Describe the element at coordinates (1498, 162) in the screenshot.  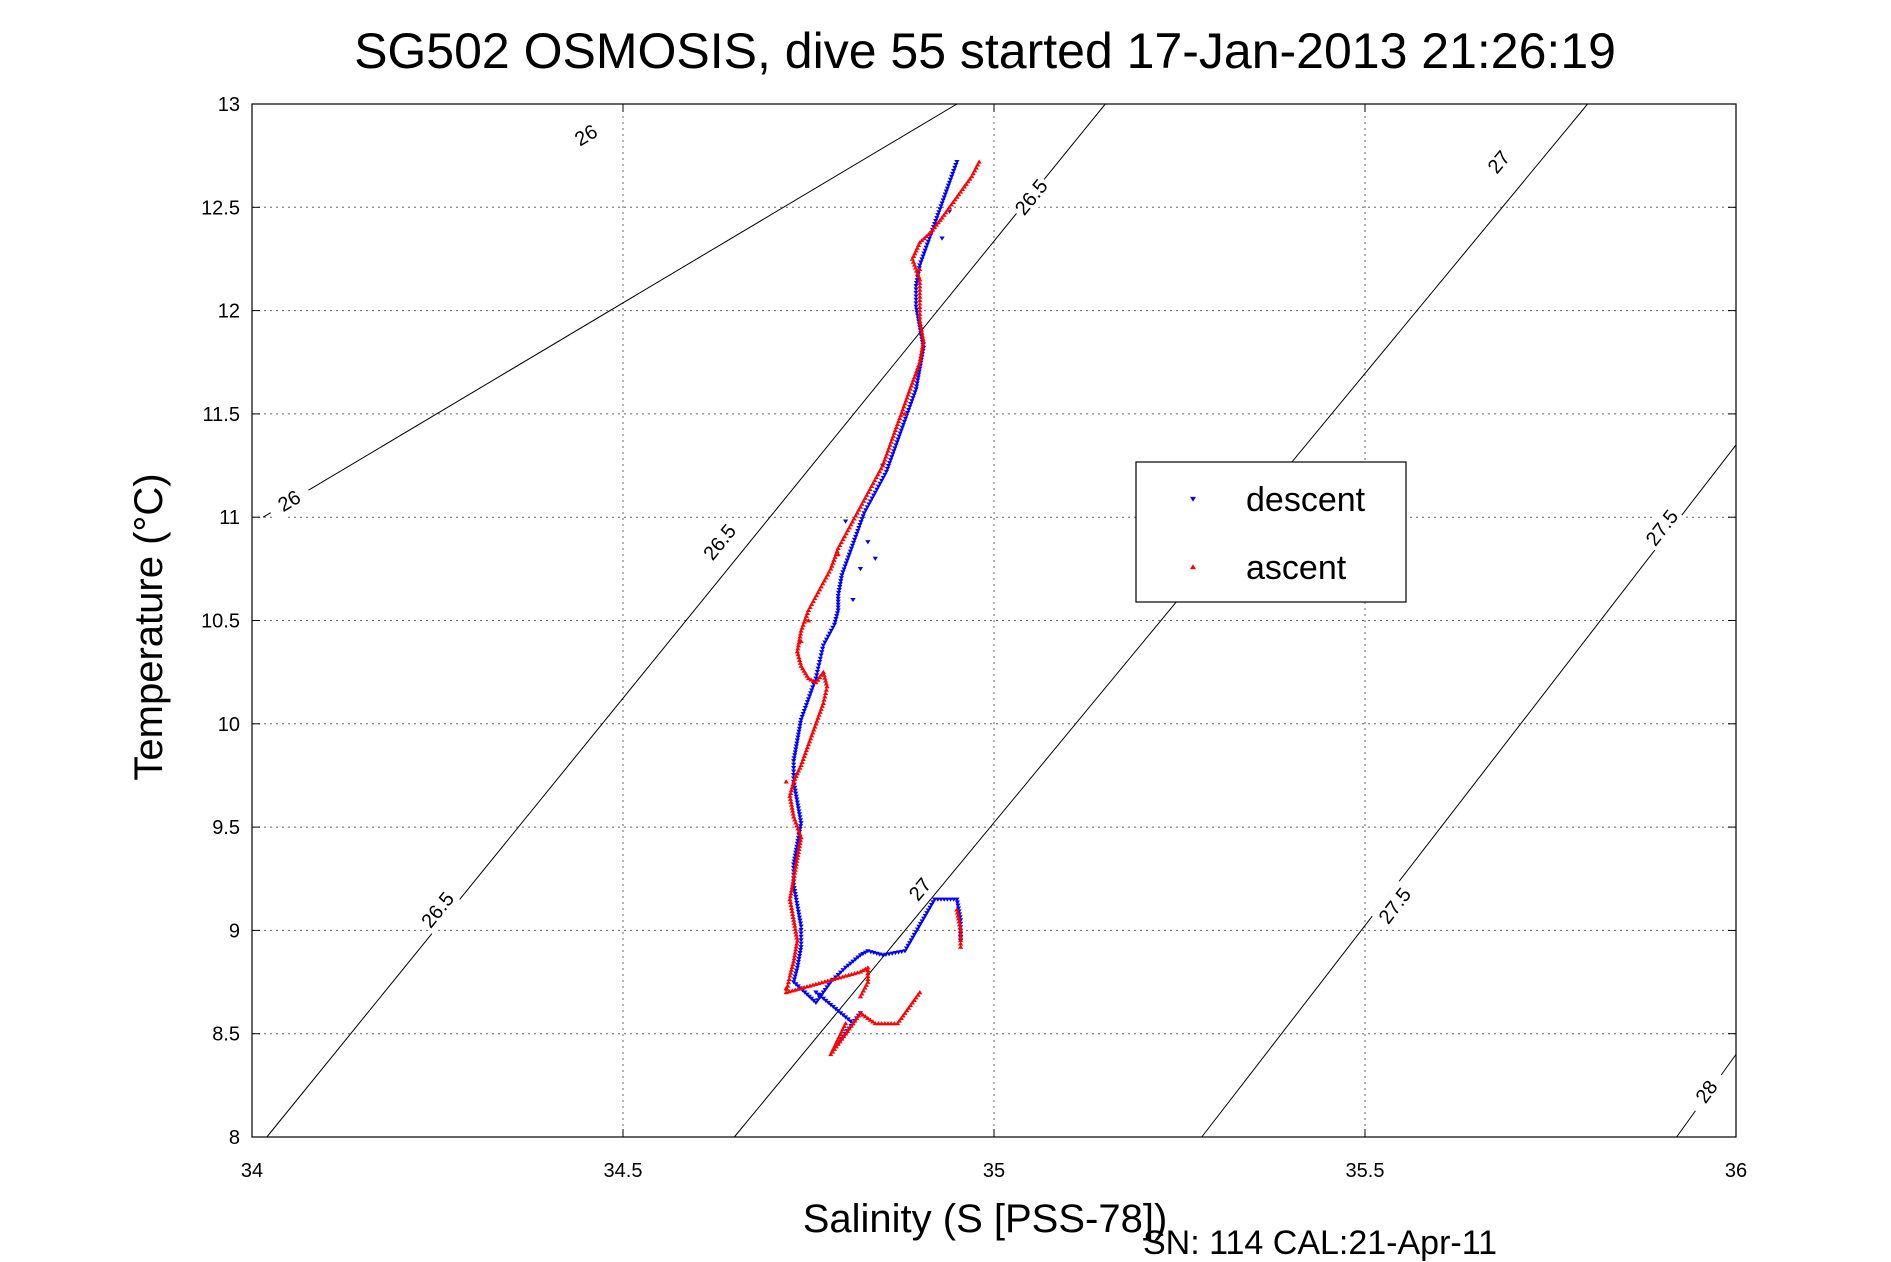
I see `contour-label-bg` at that location.